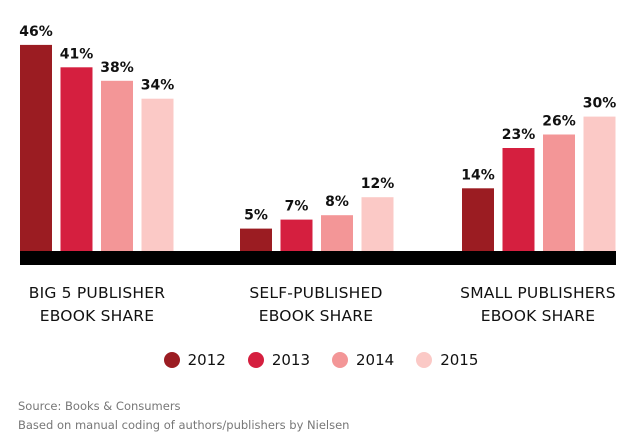  What do you see at coordinates (316, 305) in the screenshot?
I see `category-label-self-published: SELF-PUBLISHED EBOOK SHARE` at bounding box center [316, 305].